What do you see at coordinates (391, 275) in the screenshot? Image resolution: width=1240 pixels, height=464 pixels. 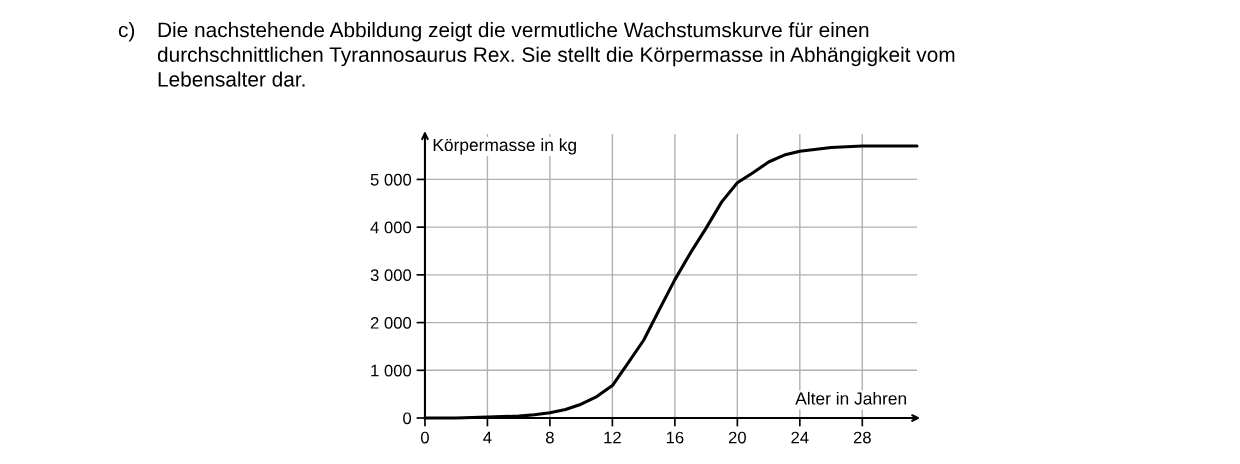 I see `y-tick-label: 3 000` at bounding box center [391, 275].